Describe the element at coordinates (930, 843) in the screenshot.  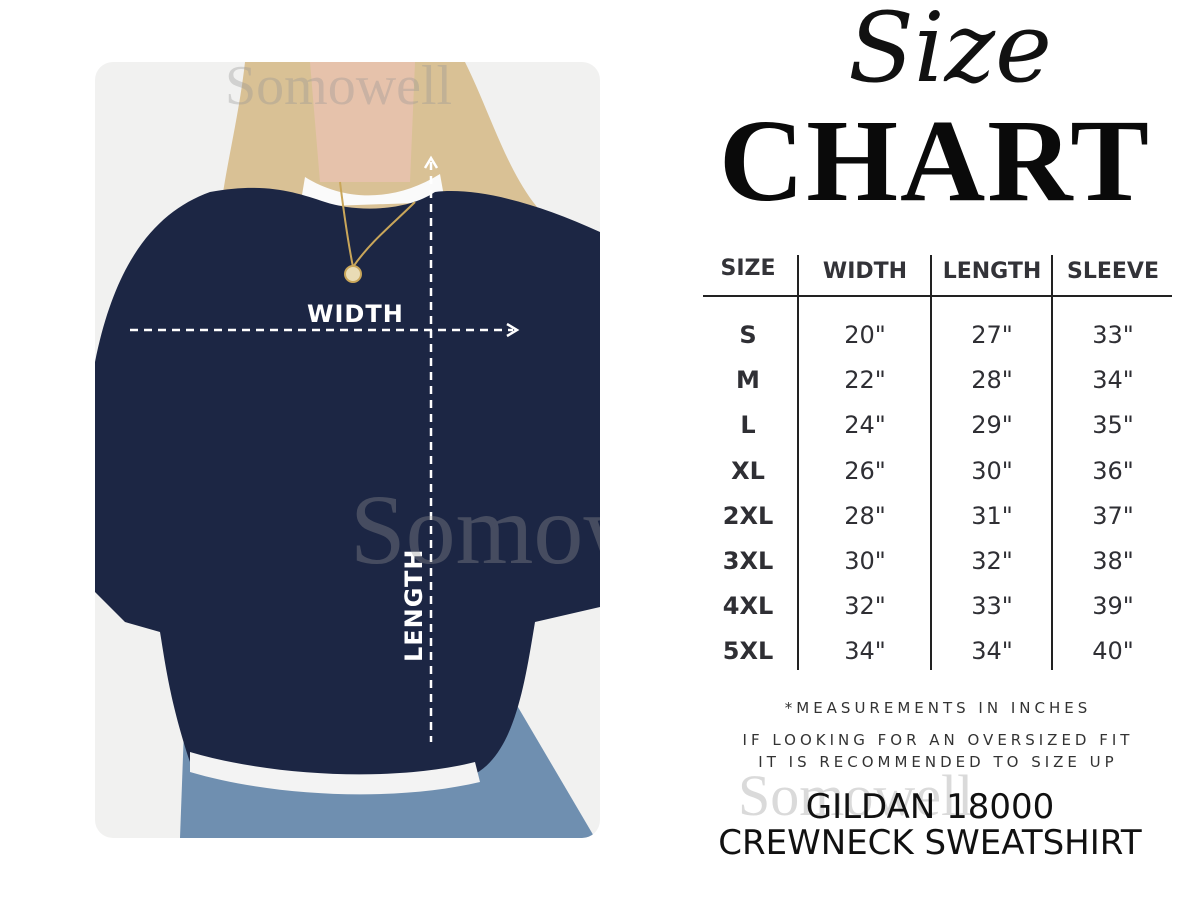
I see `product-type: CREWNECK SWEATSHIRT` at that location.